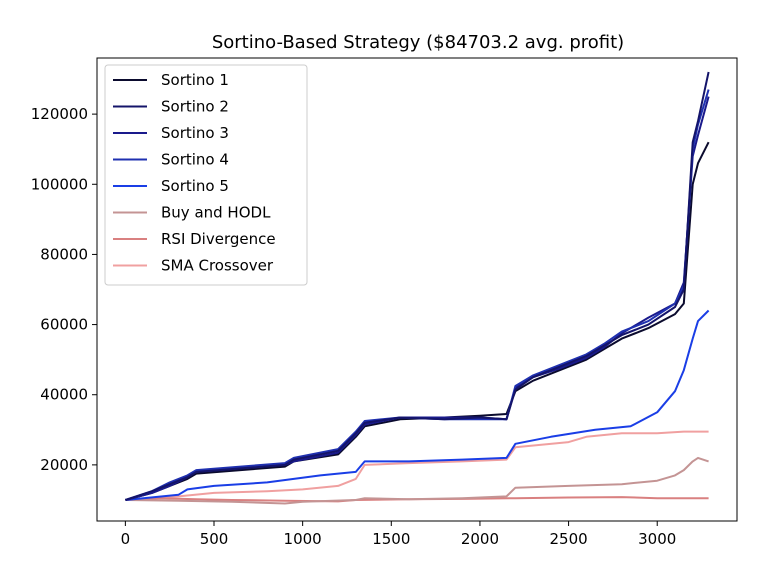 Image resolution: width=772 pixels, height=584 pixels. I want to click on legend-entry-label: RSI Divergence, so click(218, 239).